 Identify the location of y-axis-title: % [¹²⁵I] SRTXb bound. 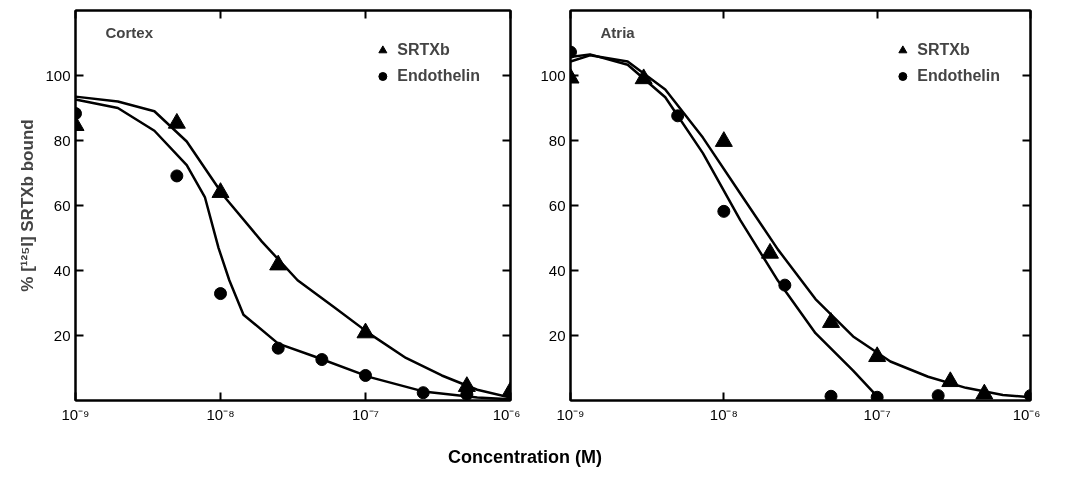
(28, 205).